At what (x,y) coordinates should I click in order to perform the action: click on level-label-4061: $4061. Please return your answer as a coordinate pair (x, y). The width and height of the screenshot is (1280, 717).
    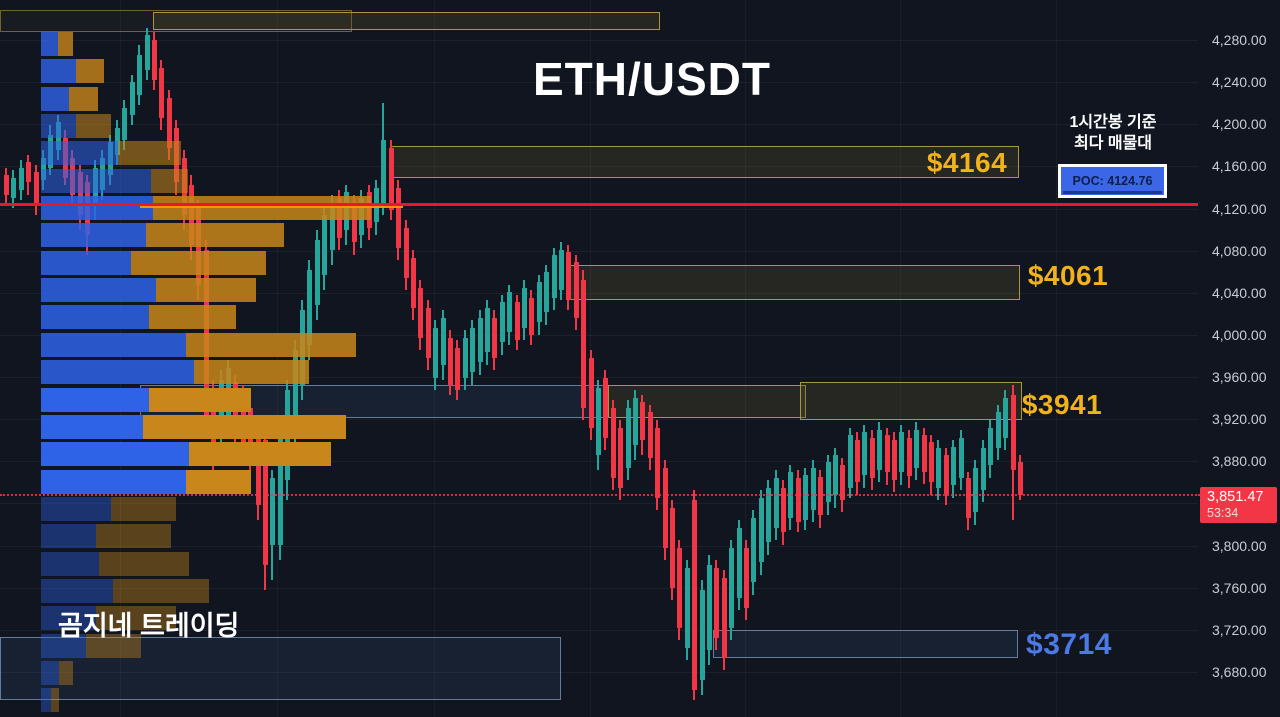
    Looking at the image, I should click on (1068, 275).